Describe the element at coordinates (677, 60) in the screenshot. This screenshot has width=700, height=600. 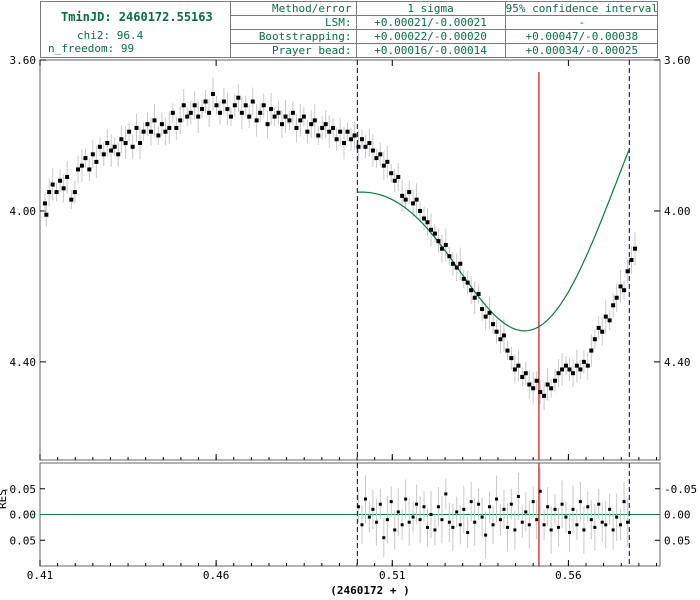
I see `y-tick-label: 3.60` at that location.